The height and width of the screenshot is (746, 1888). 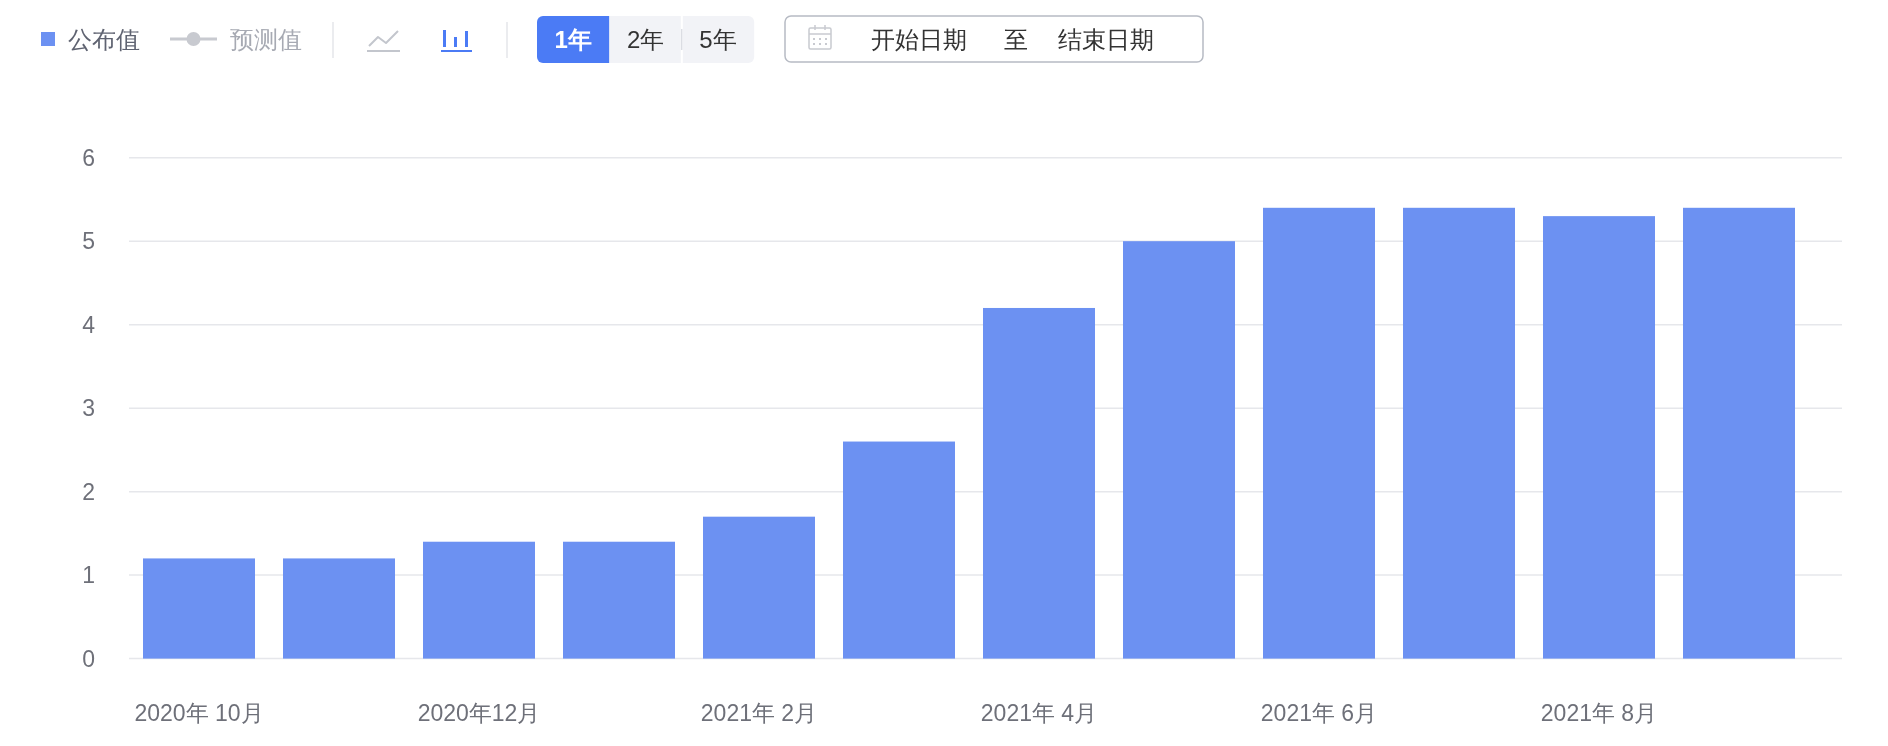 I want to click on input-label: 开始日期, so click(x=919, y=39).